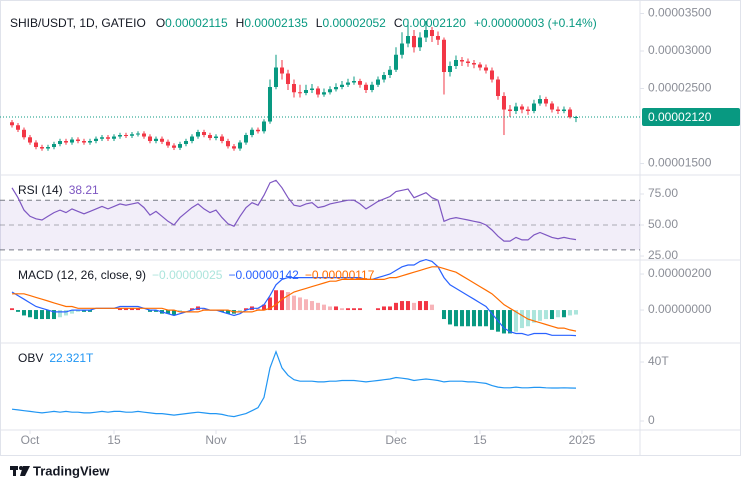 Image resolution: width=748 pixels, height=489 pixels. I want to click on indicator-value: −0.00000142, so click(263, 275).